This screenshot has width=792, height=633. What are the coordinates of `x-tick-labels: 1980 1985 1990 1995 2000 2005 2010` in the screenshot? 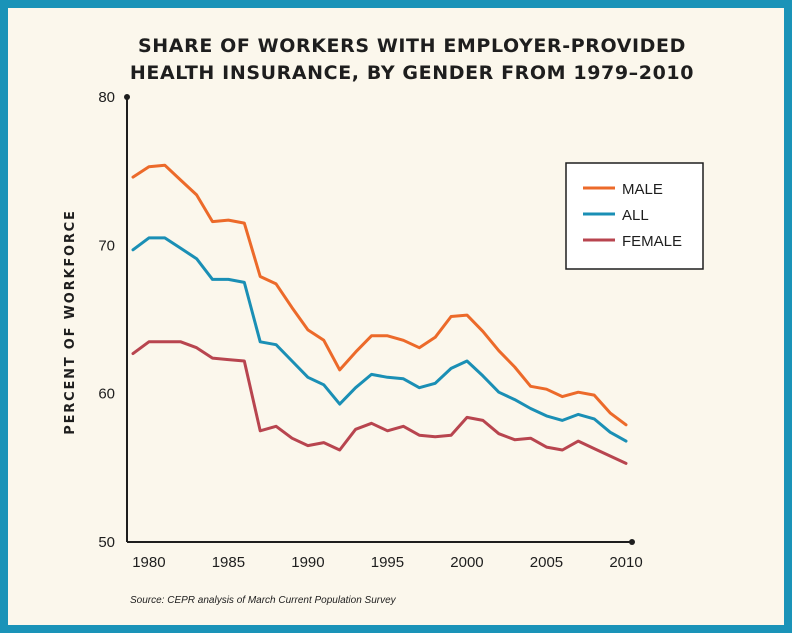 It's located at (387, 562).